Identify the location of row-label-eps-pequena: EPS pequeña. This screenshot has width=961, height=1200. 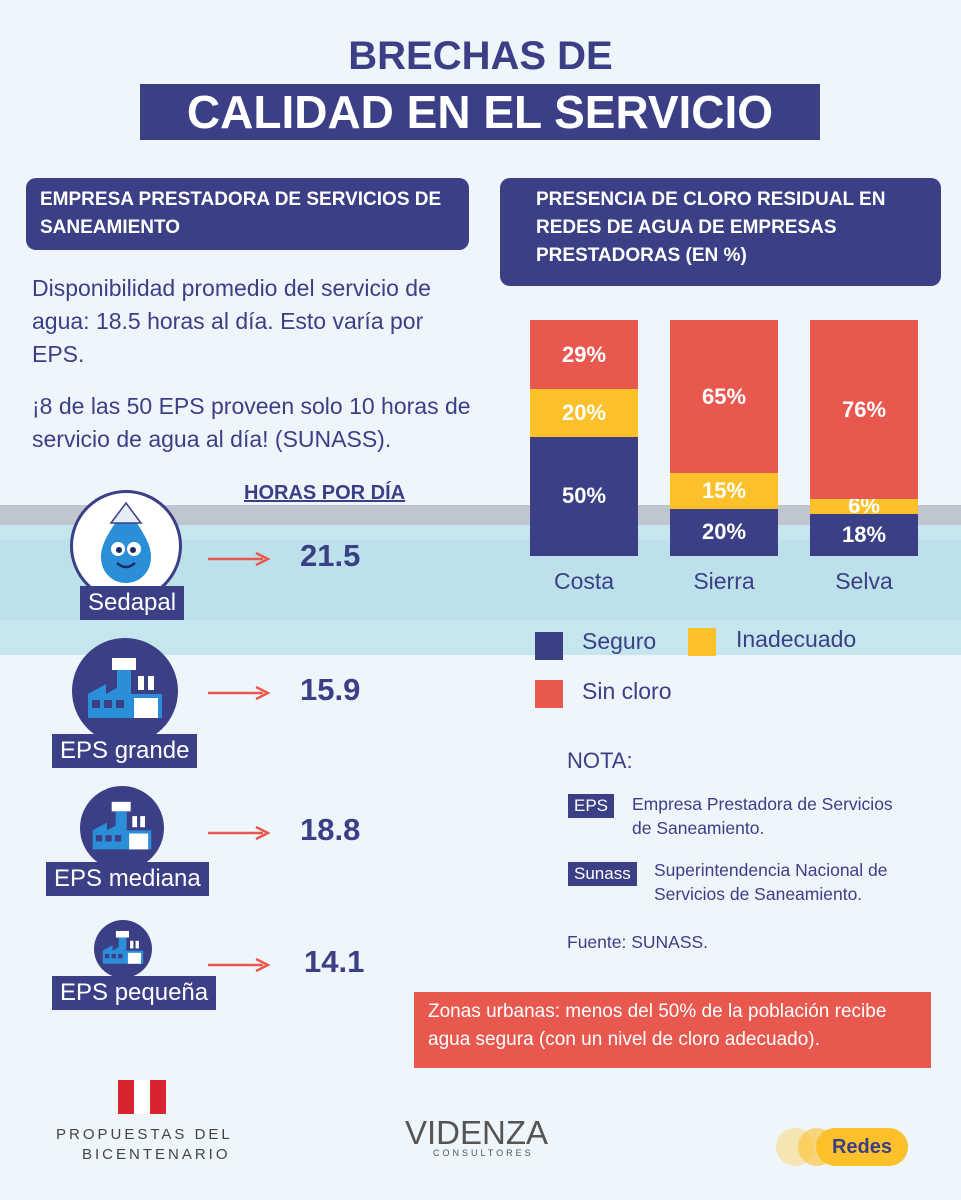
(134, 993).